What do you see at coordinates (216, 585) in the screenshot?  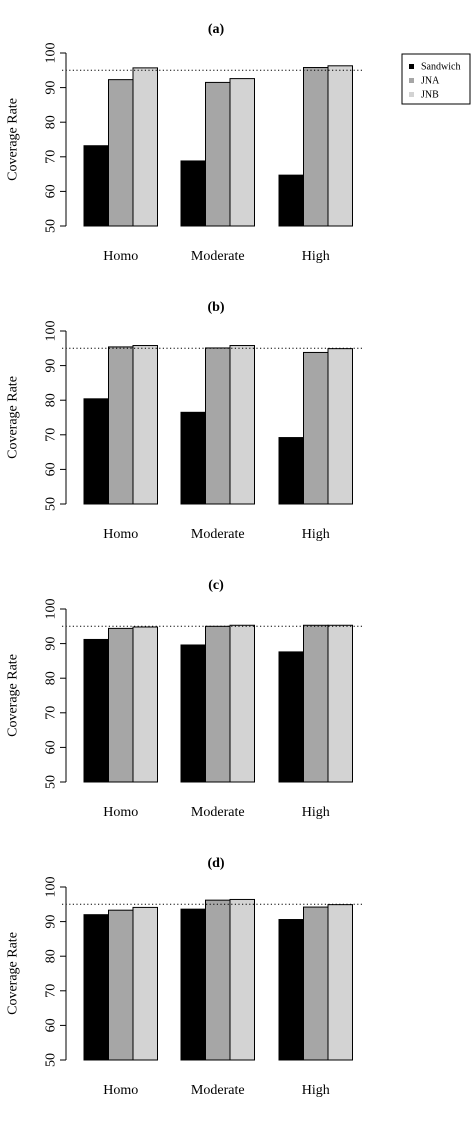 I see `chart-title: (c)` at bounding box center [216, 585].